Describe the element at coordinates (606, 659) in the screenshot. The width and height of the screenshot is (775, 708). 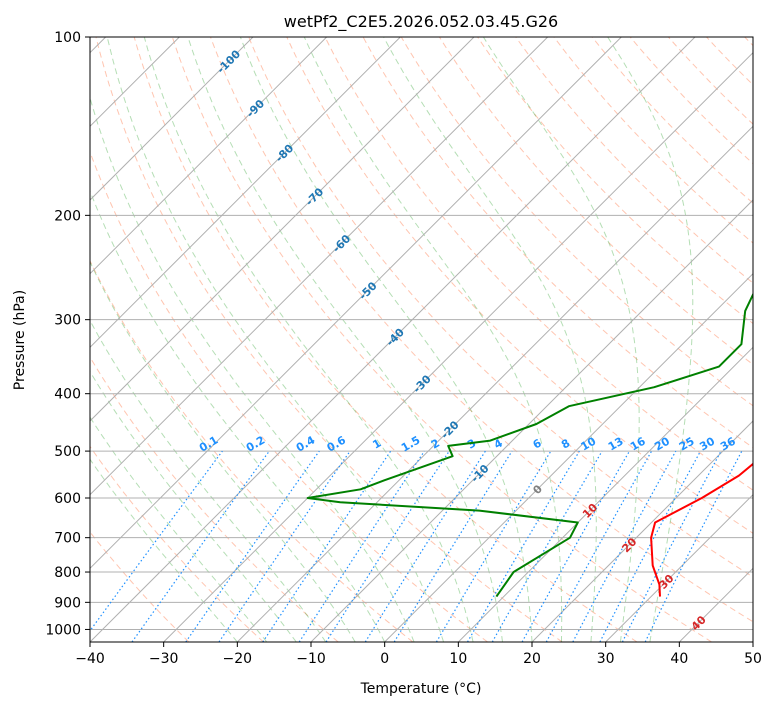
I see `x-tick-label: 30` at that location.